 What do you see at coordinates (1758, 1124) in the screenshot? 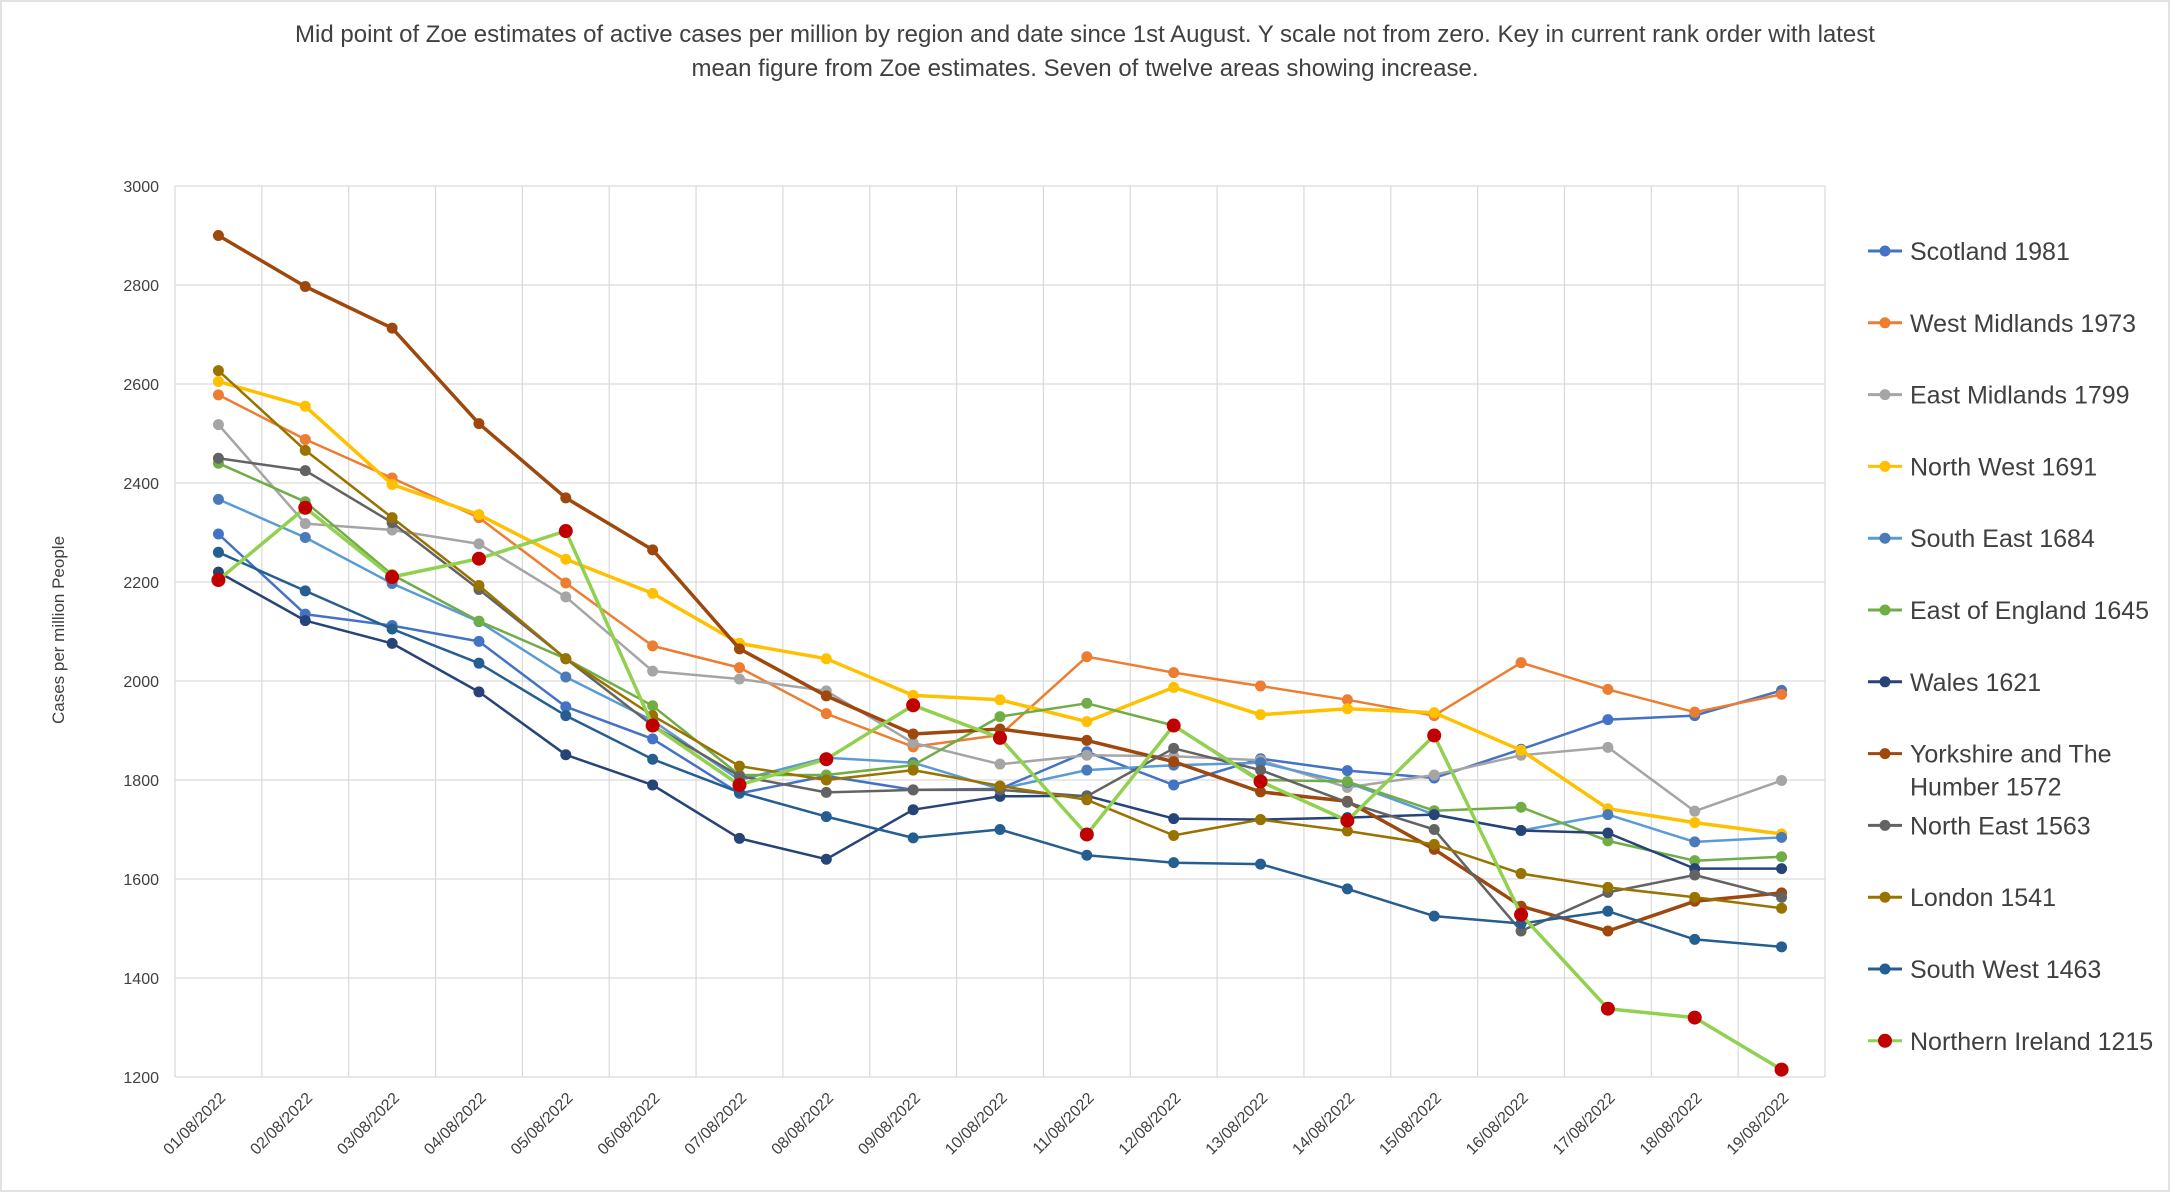
I see `x-tick-label: 19/08/2022` at bounding box center [1758, 1124].